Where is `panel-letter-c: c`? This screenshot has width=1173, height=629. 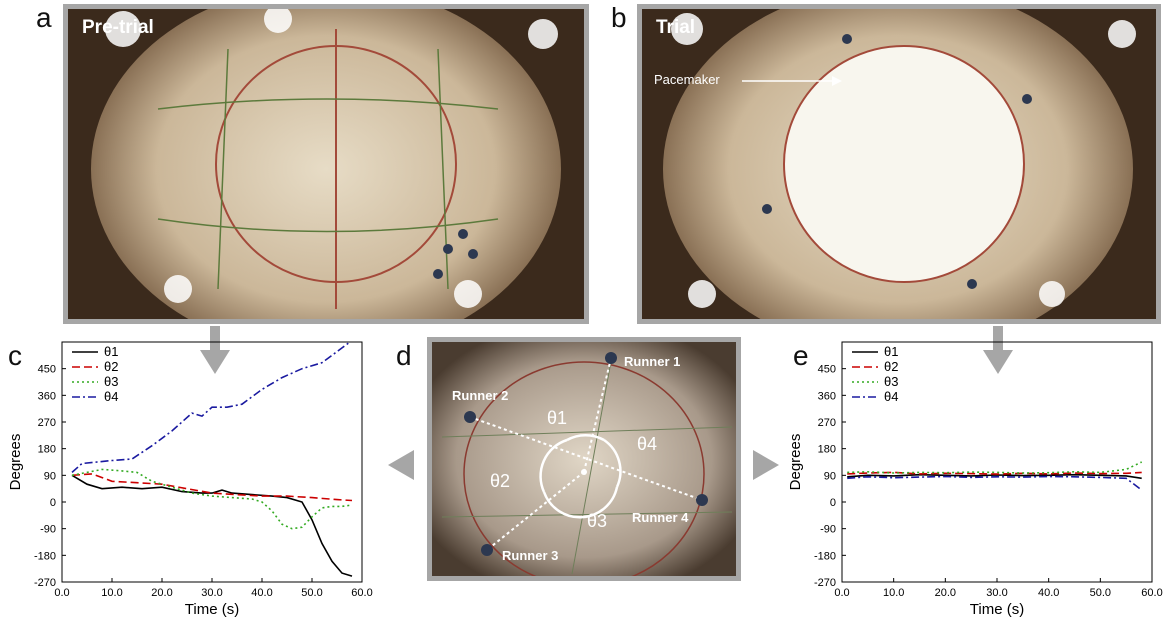
panel-letter-c: c is located at coordinates (15, 355).